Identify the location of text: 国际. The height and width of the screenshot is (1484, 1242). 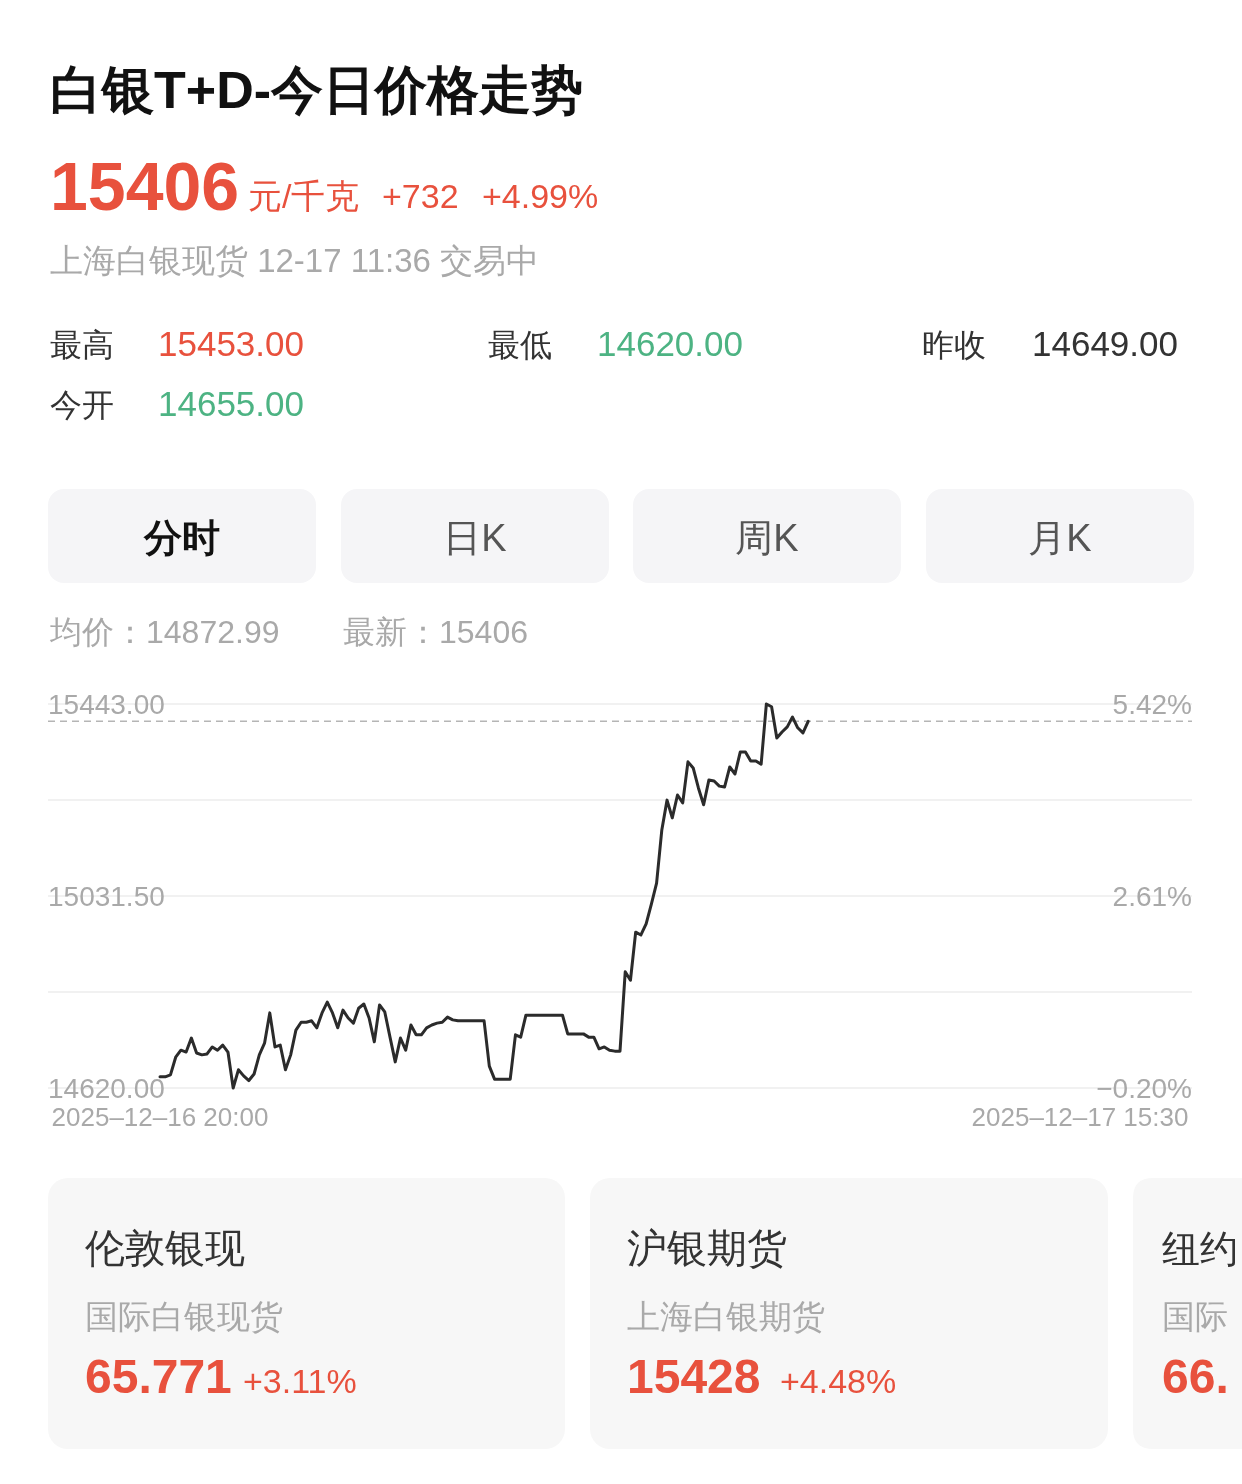
(1195, 1316).